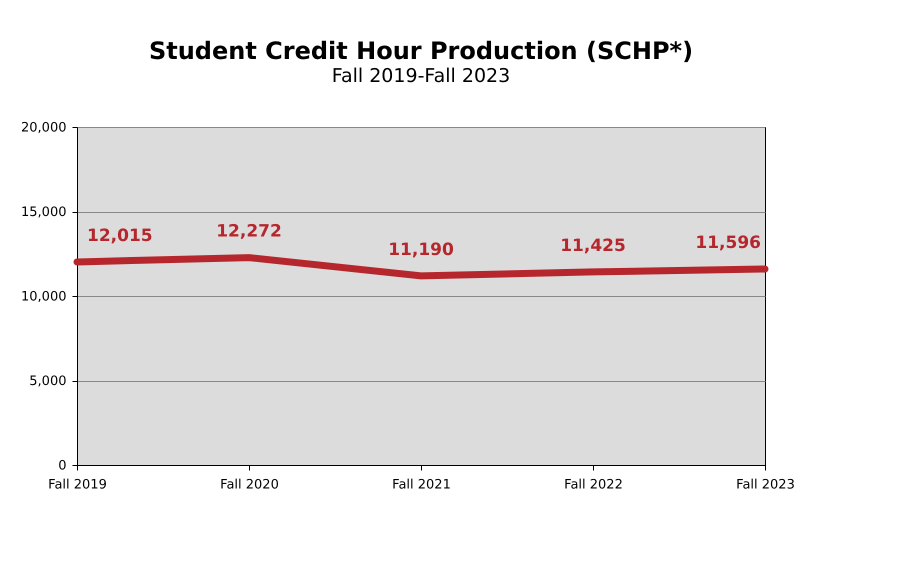 The height and width of the screenshot is (567, 904). What do you see at coordinates (249, 485) in the screenshot?
I see `x-tick-label: Fall 2020` at bounding box center [249, 485].